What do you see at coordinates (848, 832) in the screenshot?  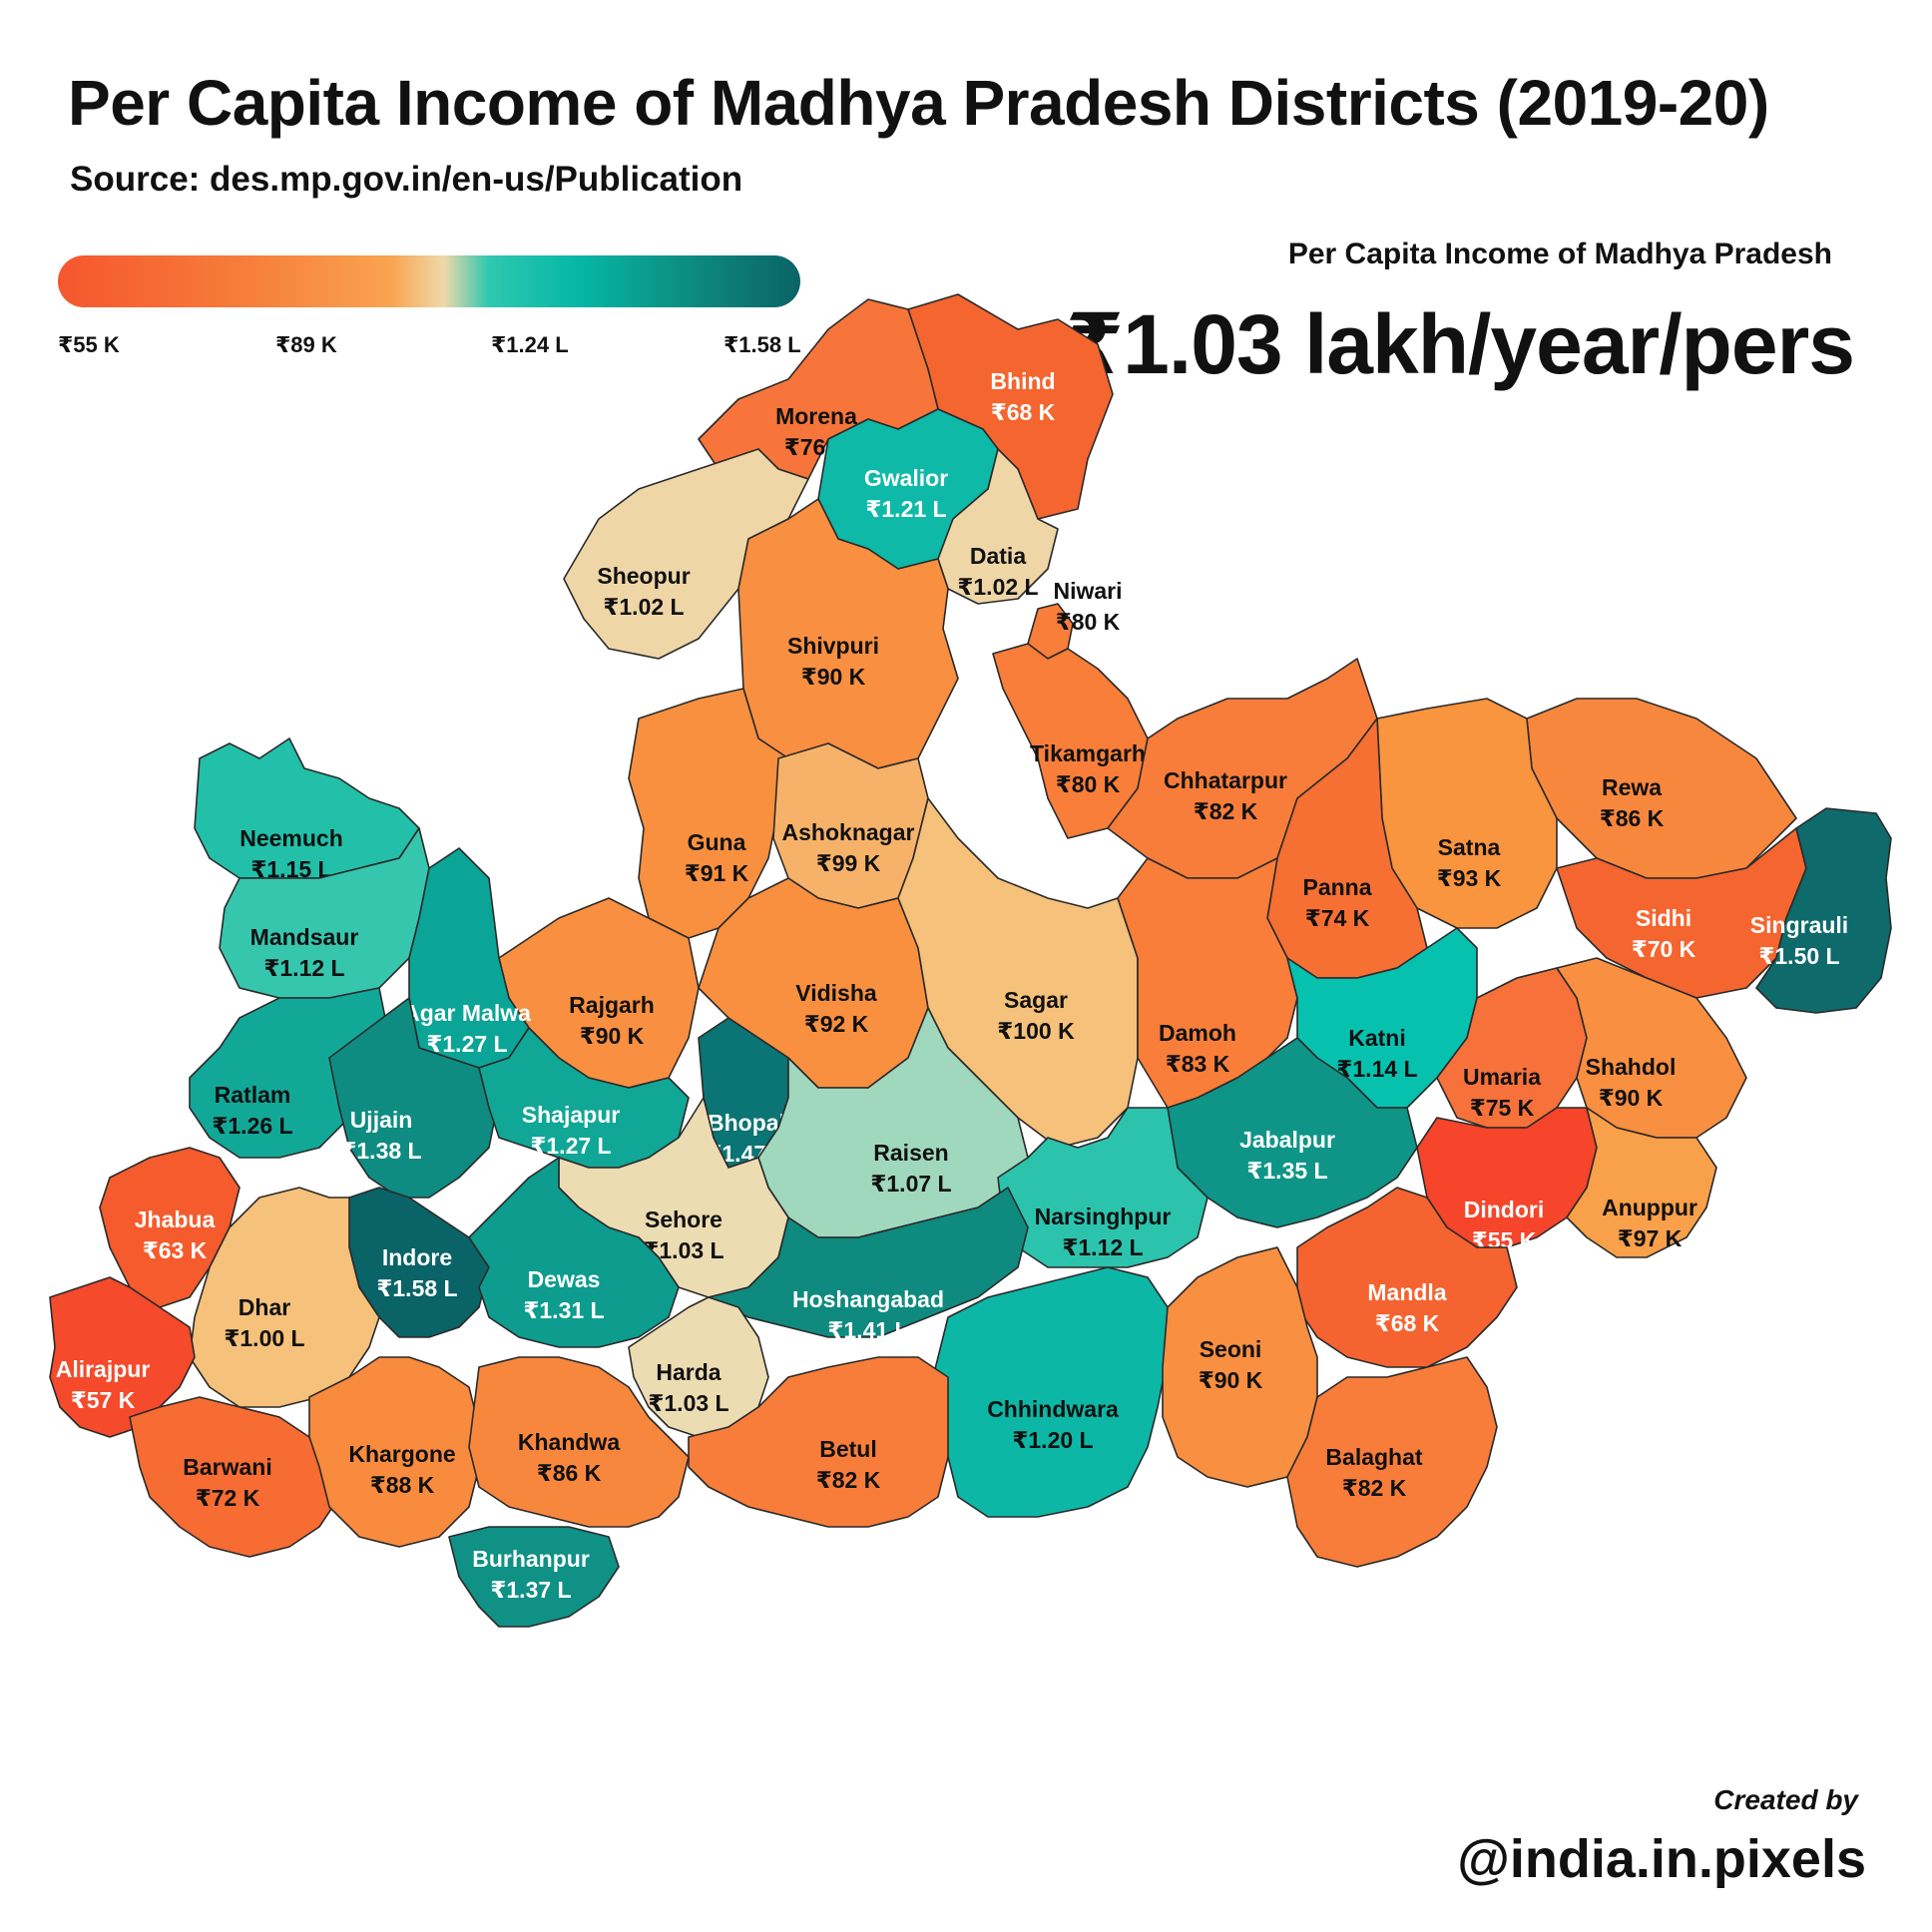 I see `district-name-ashoknagar: Ashoknagar` at bounding box center [848, 832].